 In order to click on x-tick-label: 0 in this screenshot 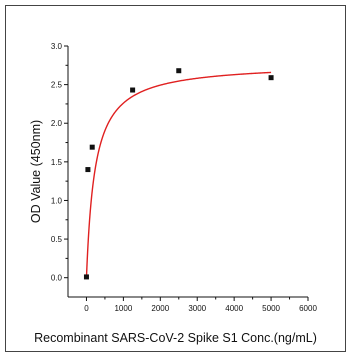, I will do `click(86, 308)`.